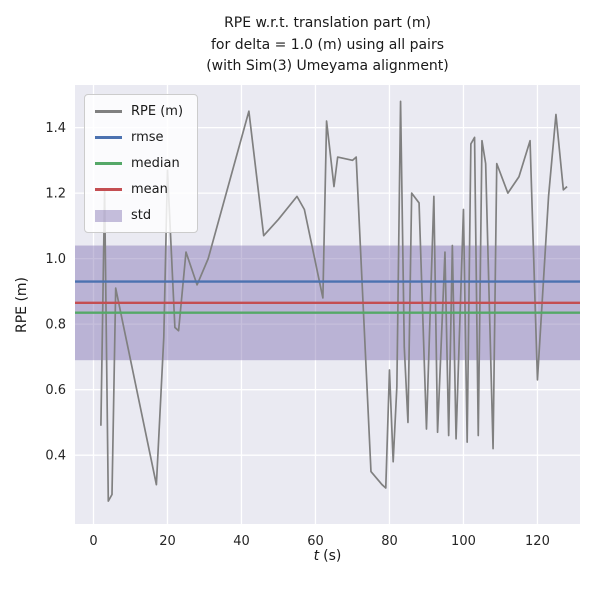 This screenshot has width=600, height=600. What do you see at coordinates (157, 111) in the screenshot?
I see `legend-label-rpe: RPE (m)` at bounding box center [157, 111].